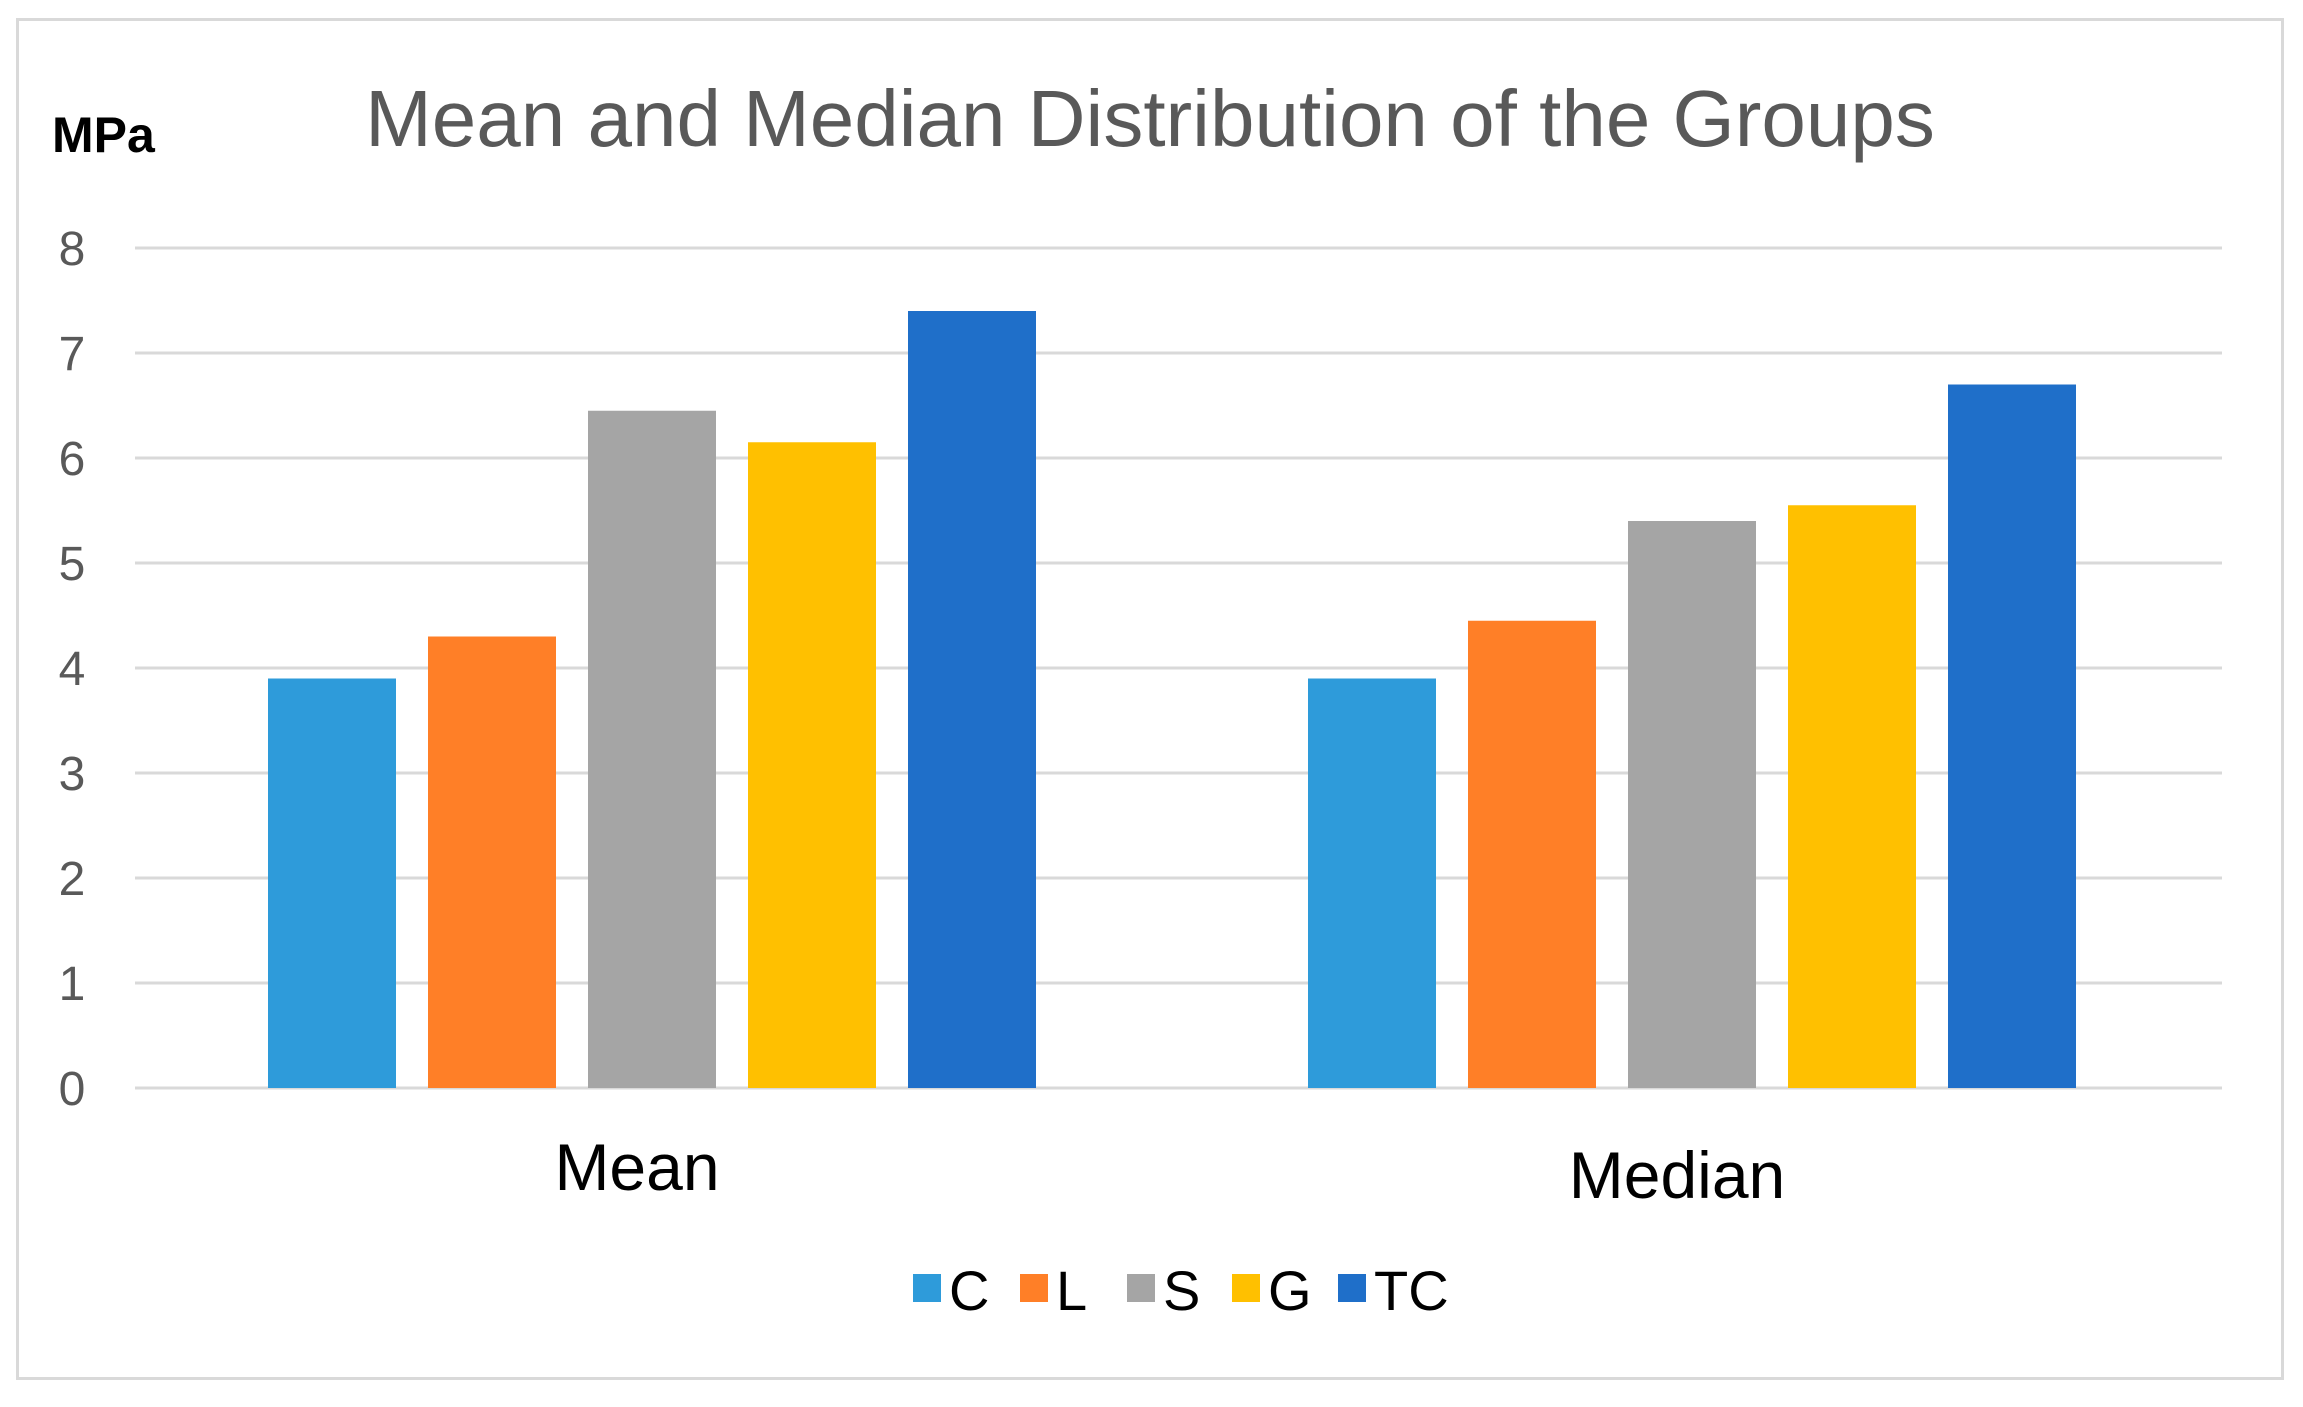 This screenshot has height=1407, width=2303. What do you see at coordinates (72, 1089) in the screenshot?
I see `y-tick-label: 0` at bounding box center [72, 1089].